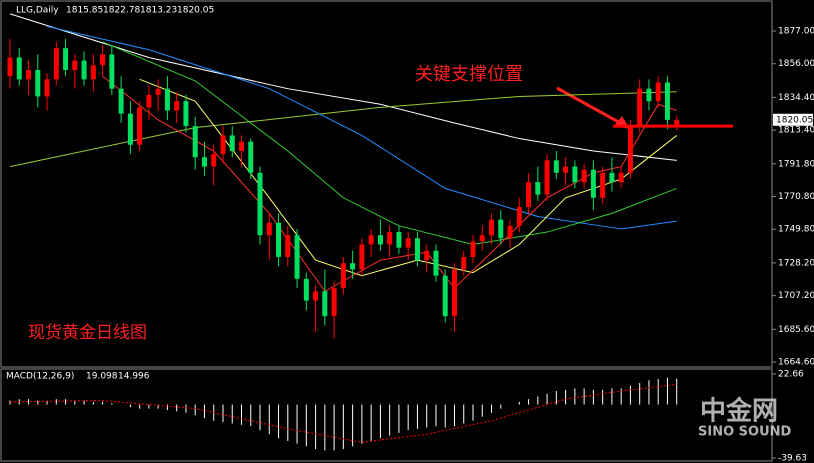  Describe the element at coordinates (796, 32) in the screenshot. I see `y-tick-label: 1877.00` at that location.